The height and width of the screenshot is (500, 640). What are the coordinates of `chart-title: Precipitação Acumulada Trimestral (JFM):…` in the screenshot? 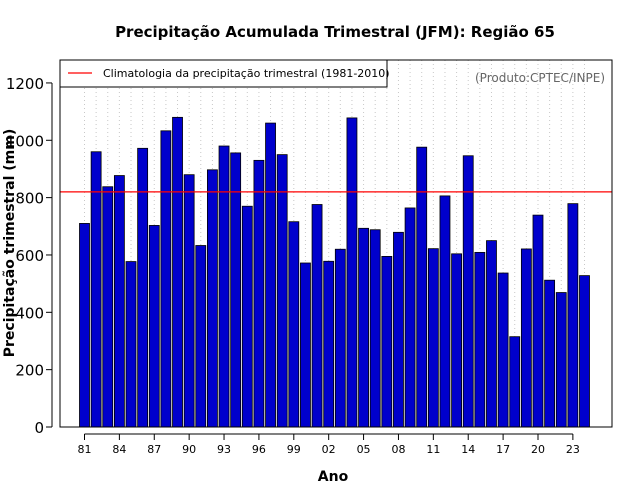 It's located at (335, 32).